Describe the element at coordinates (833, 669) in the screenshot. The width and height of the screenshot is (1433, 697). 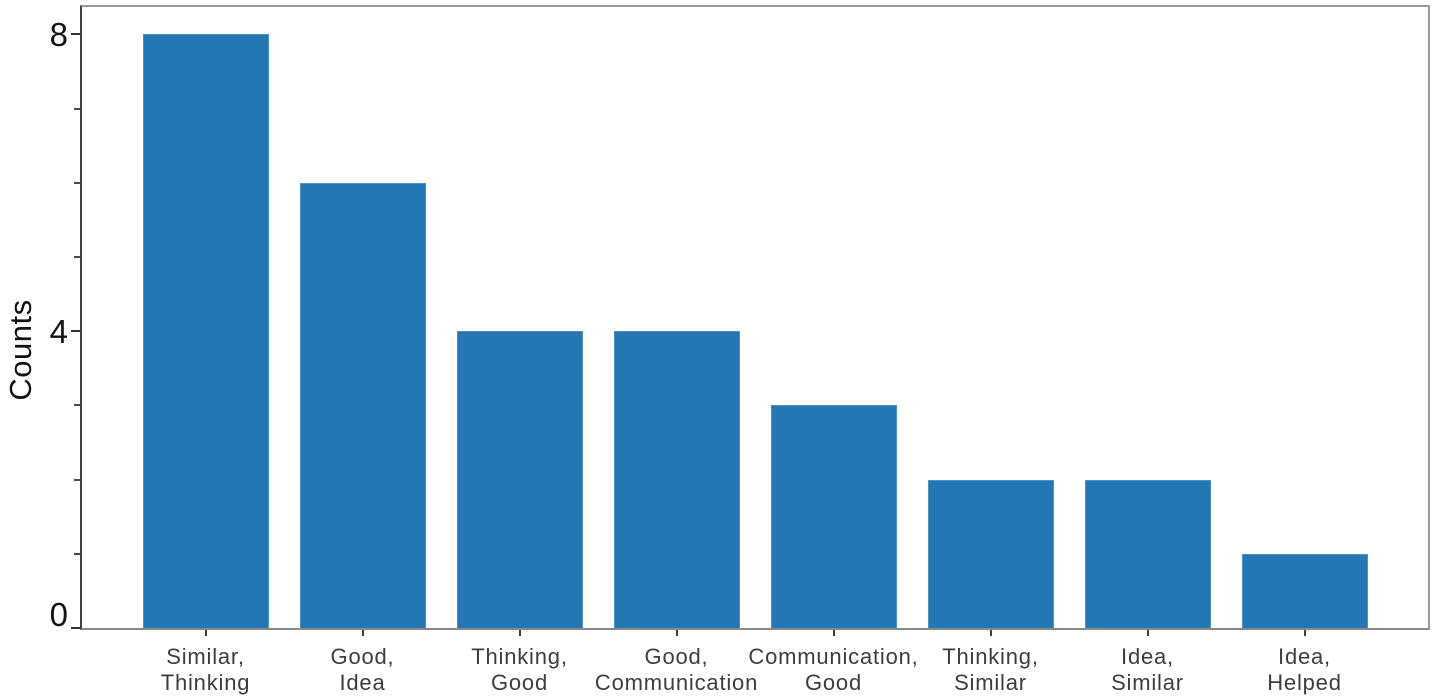
I see `x-tick-label: Communication, Good` at that location.